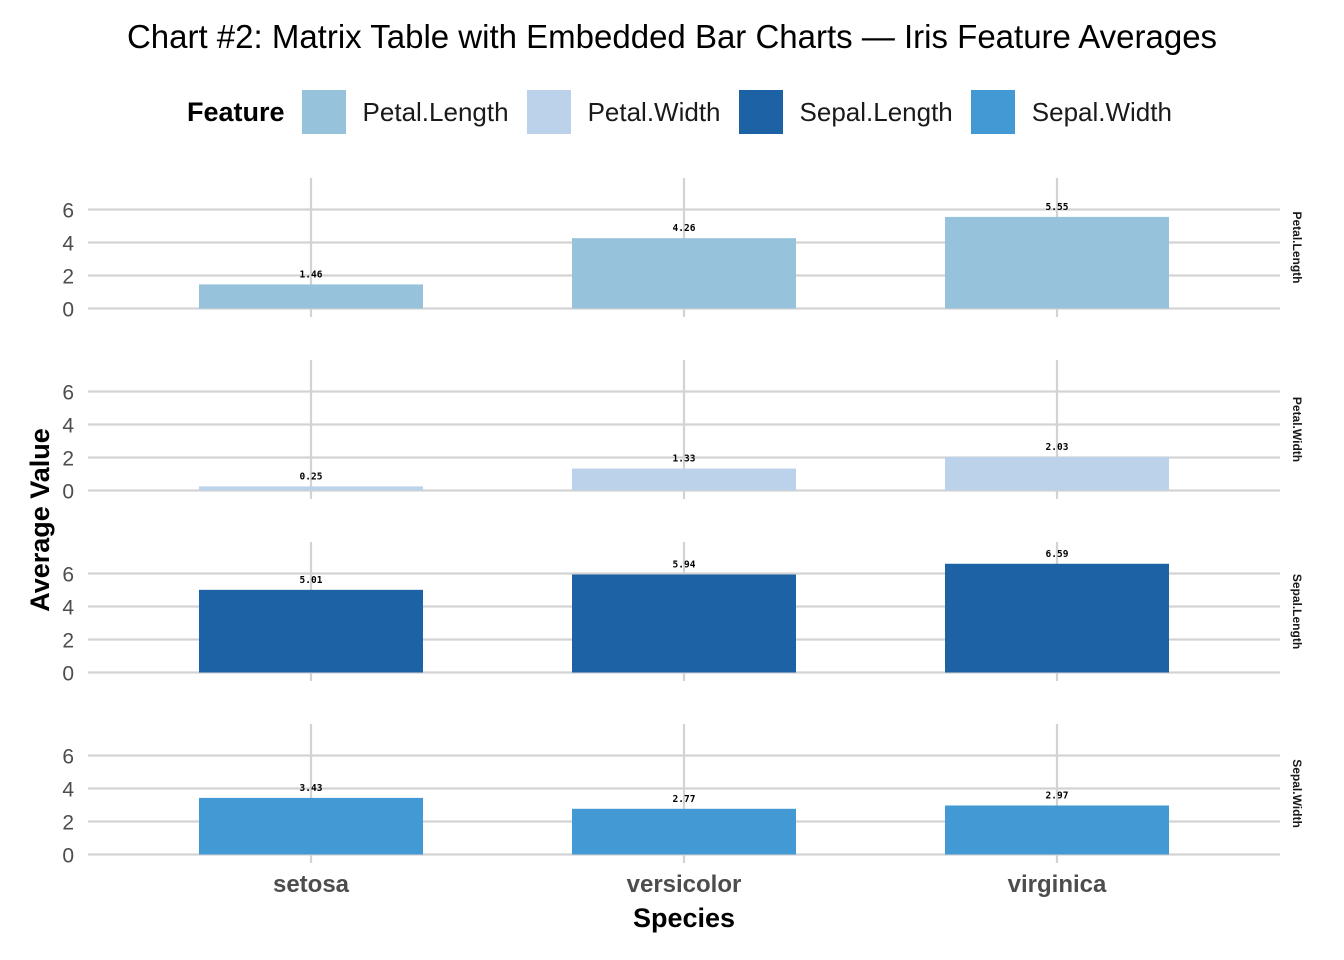 The height and width of the screenshot is (960, 1344). Describe the element at coordinates (1297, 429) in the screenshot. I see `facet-strip-label-petal-width: Petal.Width` at that location.